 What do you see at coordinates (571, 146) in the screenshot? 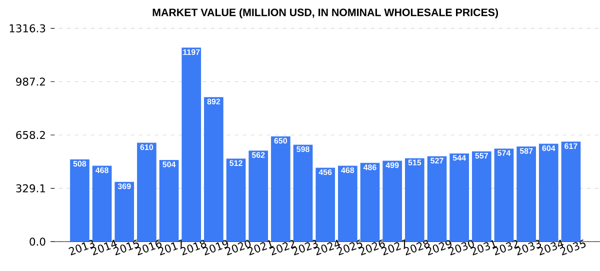
I see `data-label: 617` at bounding box center [571, 146].